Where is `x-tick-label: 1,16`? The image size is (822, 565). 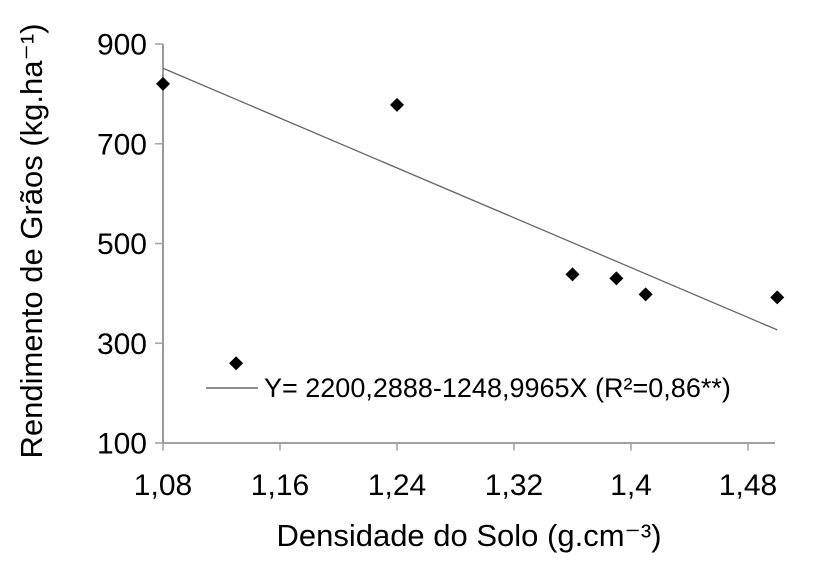 x-tick-label: 1,16 is located at coordinates (280, 485).